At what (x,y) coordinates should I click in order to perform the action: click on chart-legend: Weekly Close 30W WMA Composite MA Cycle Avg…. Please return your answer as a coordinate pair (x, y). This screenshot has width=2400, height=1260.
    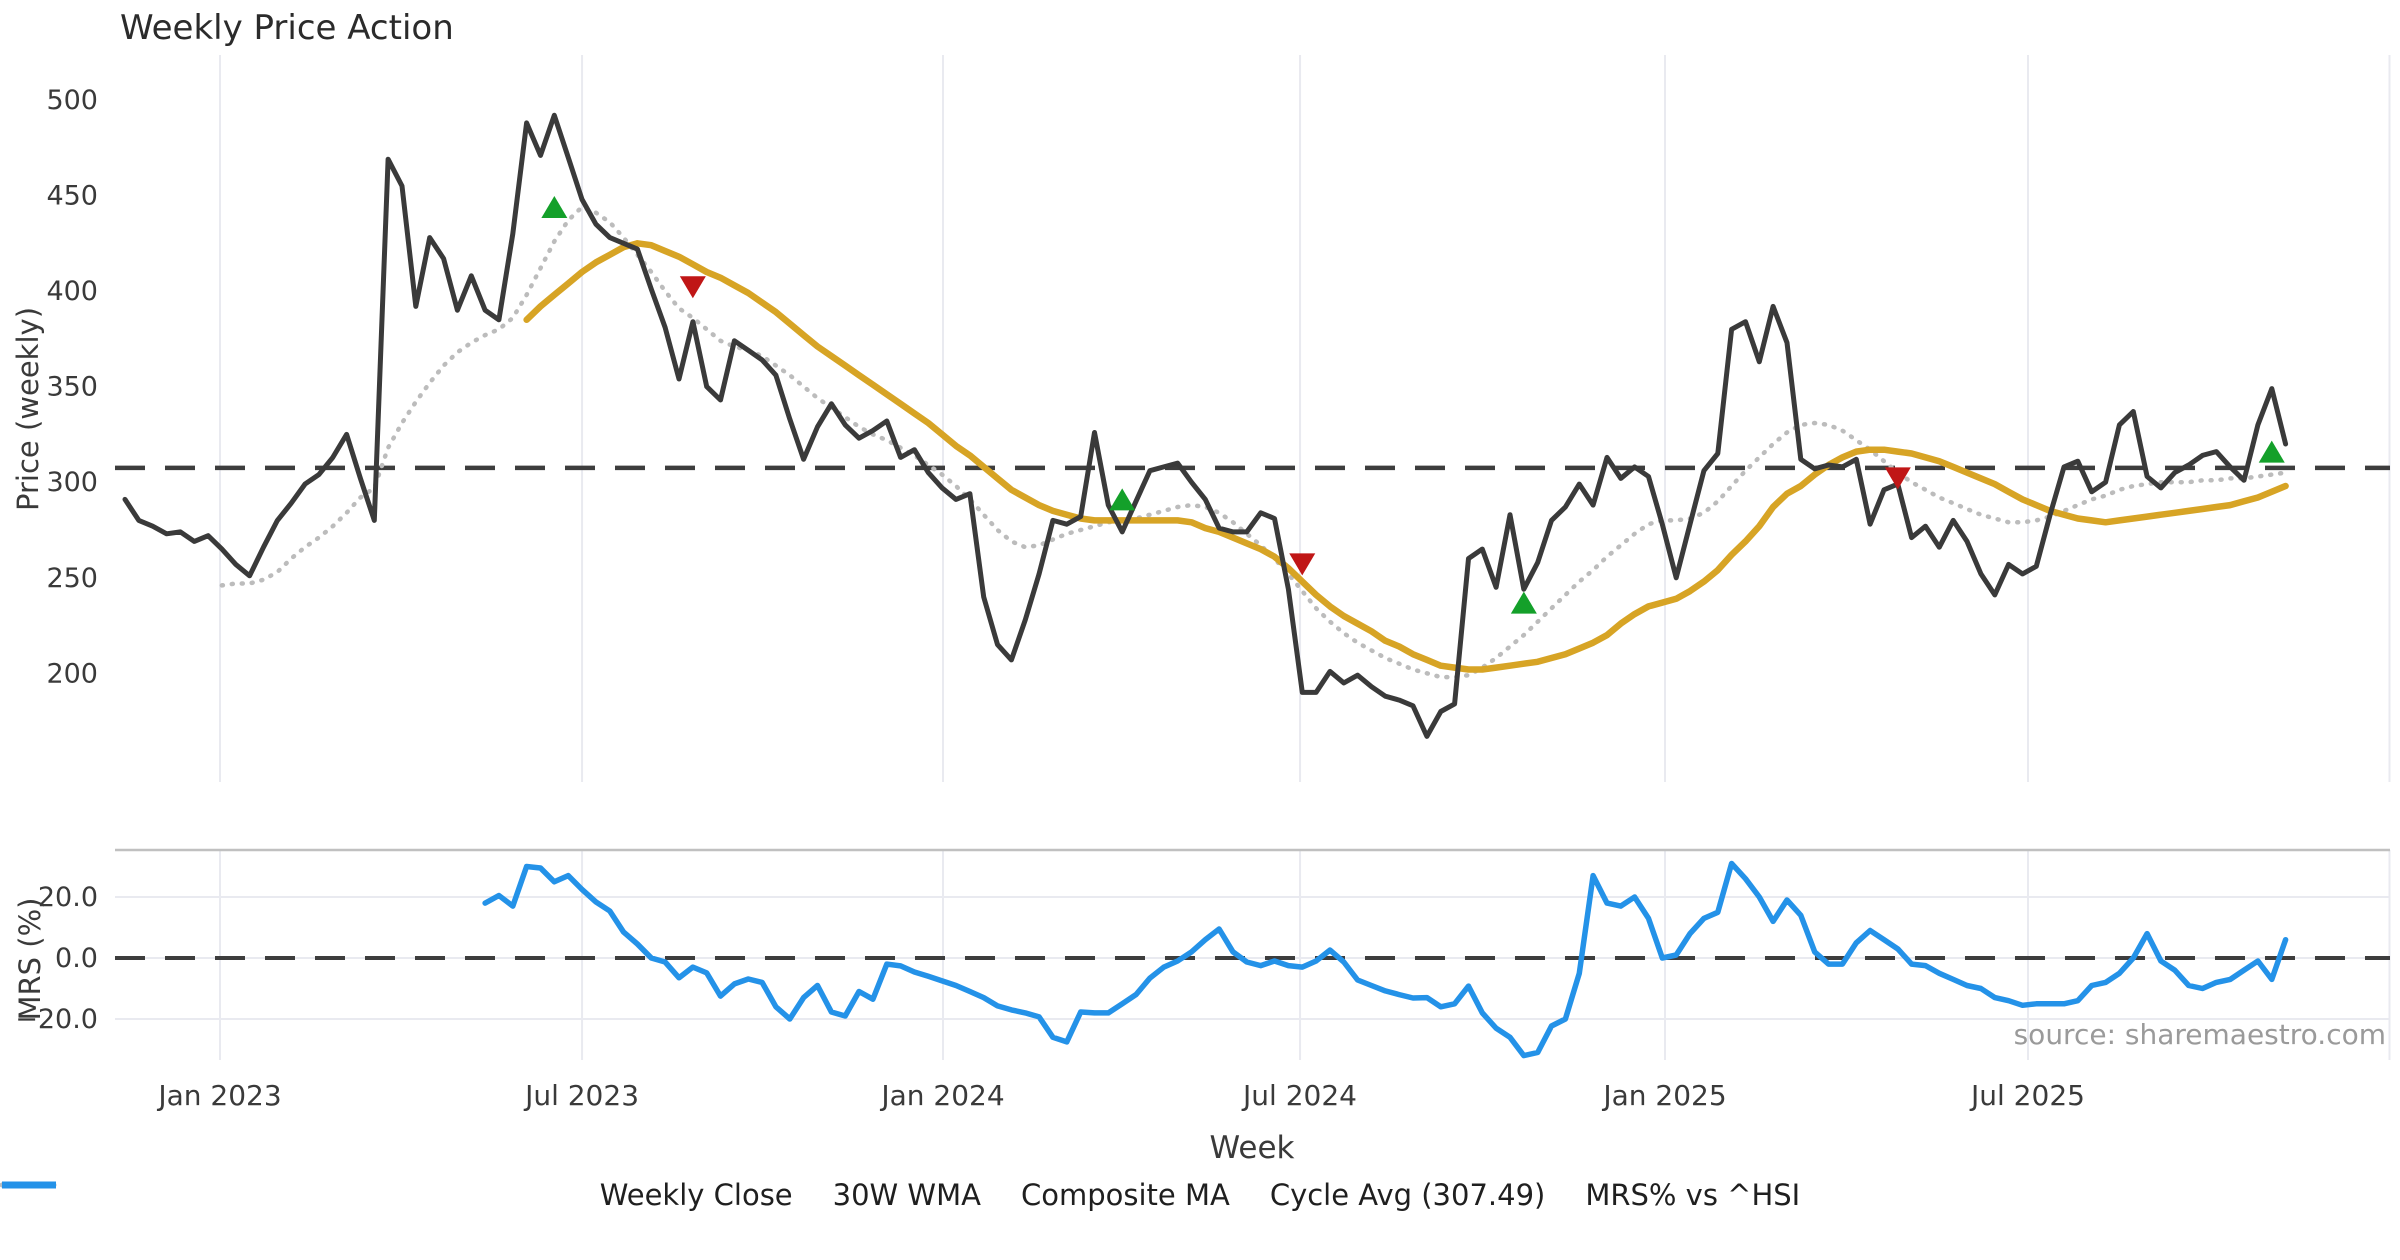
    Looking at the image, I should click on (1200, 1195).